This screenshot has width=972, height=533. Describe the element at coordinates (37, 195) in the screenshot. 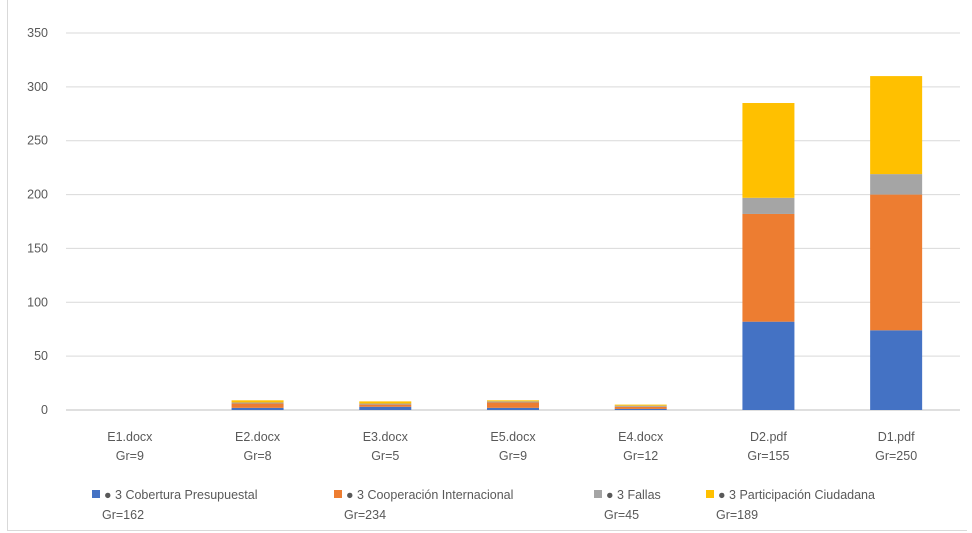

I see `y-tick-label: 200` at that location.